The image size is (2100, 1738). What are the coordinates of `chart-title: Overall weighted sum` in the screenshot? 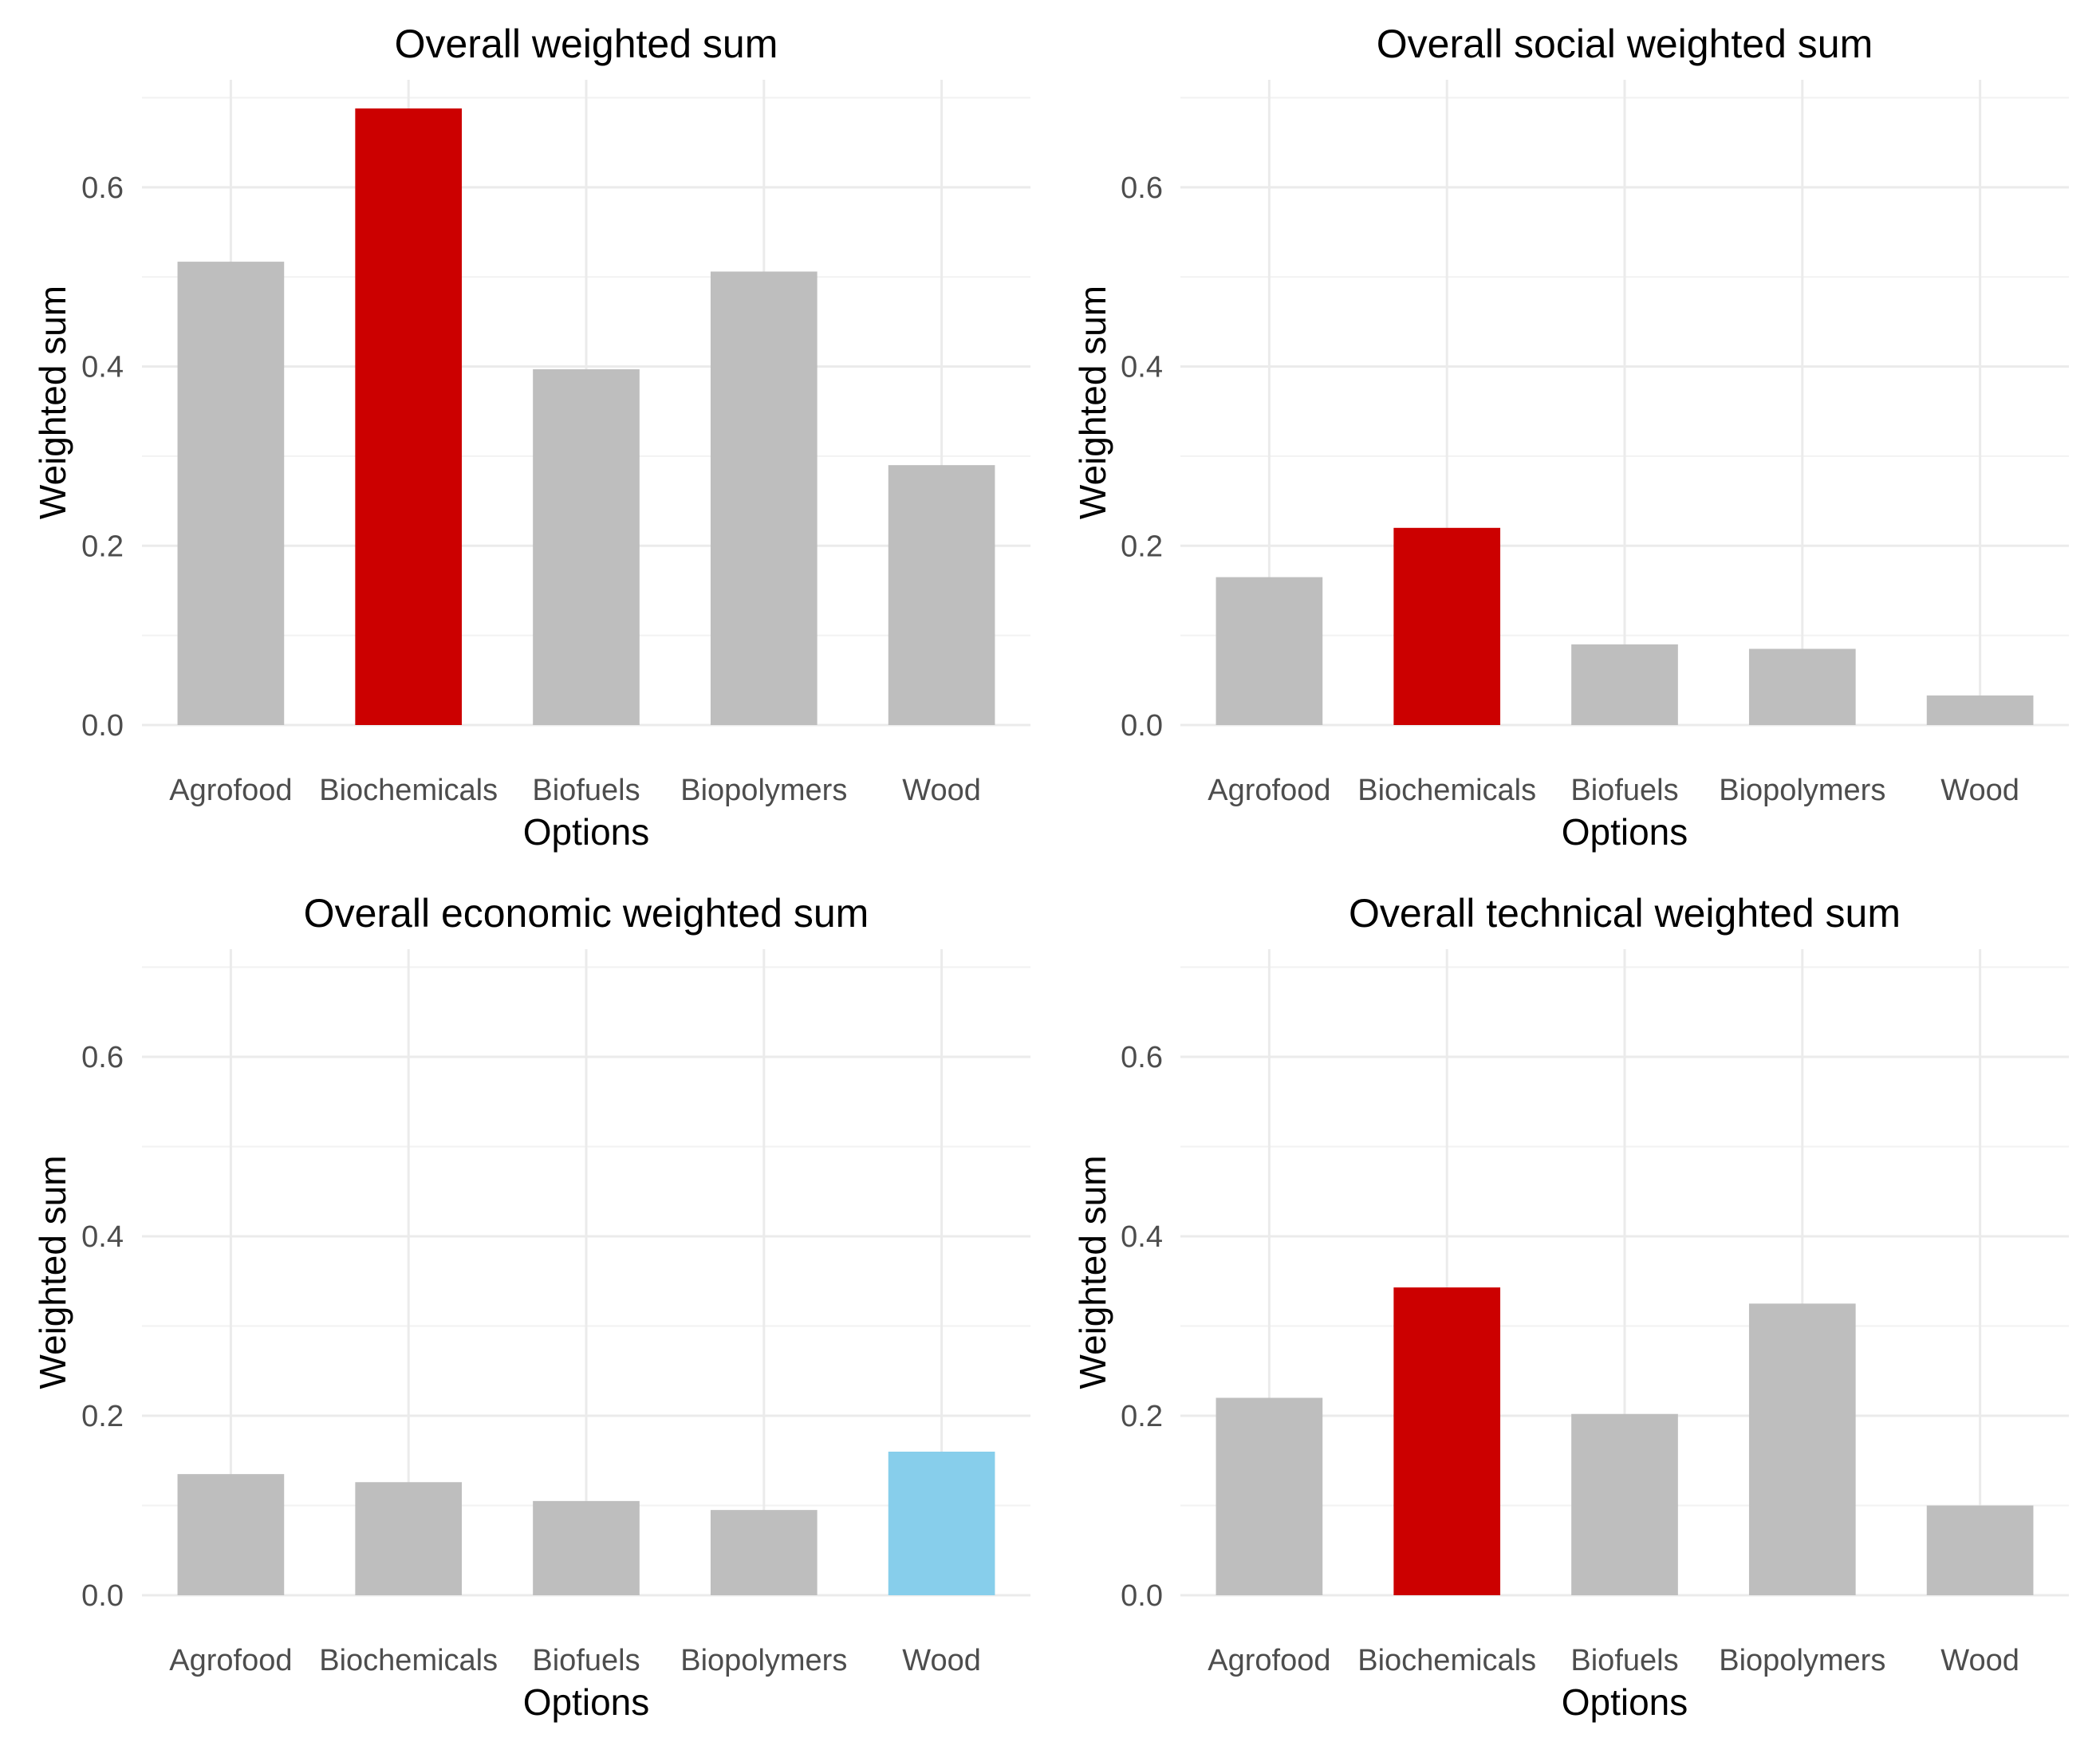 It's located at (586, 44).